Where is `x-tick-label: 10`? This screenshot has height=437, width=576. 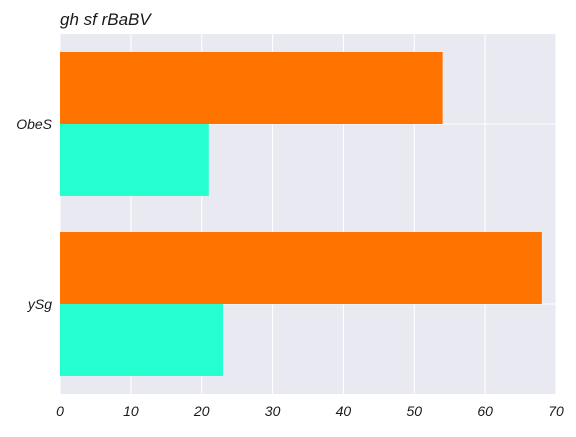
x-tick-label: 10 is located at coordinates (131, 411).